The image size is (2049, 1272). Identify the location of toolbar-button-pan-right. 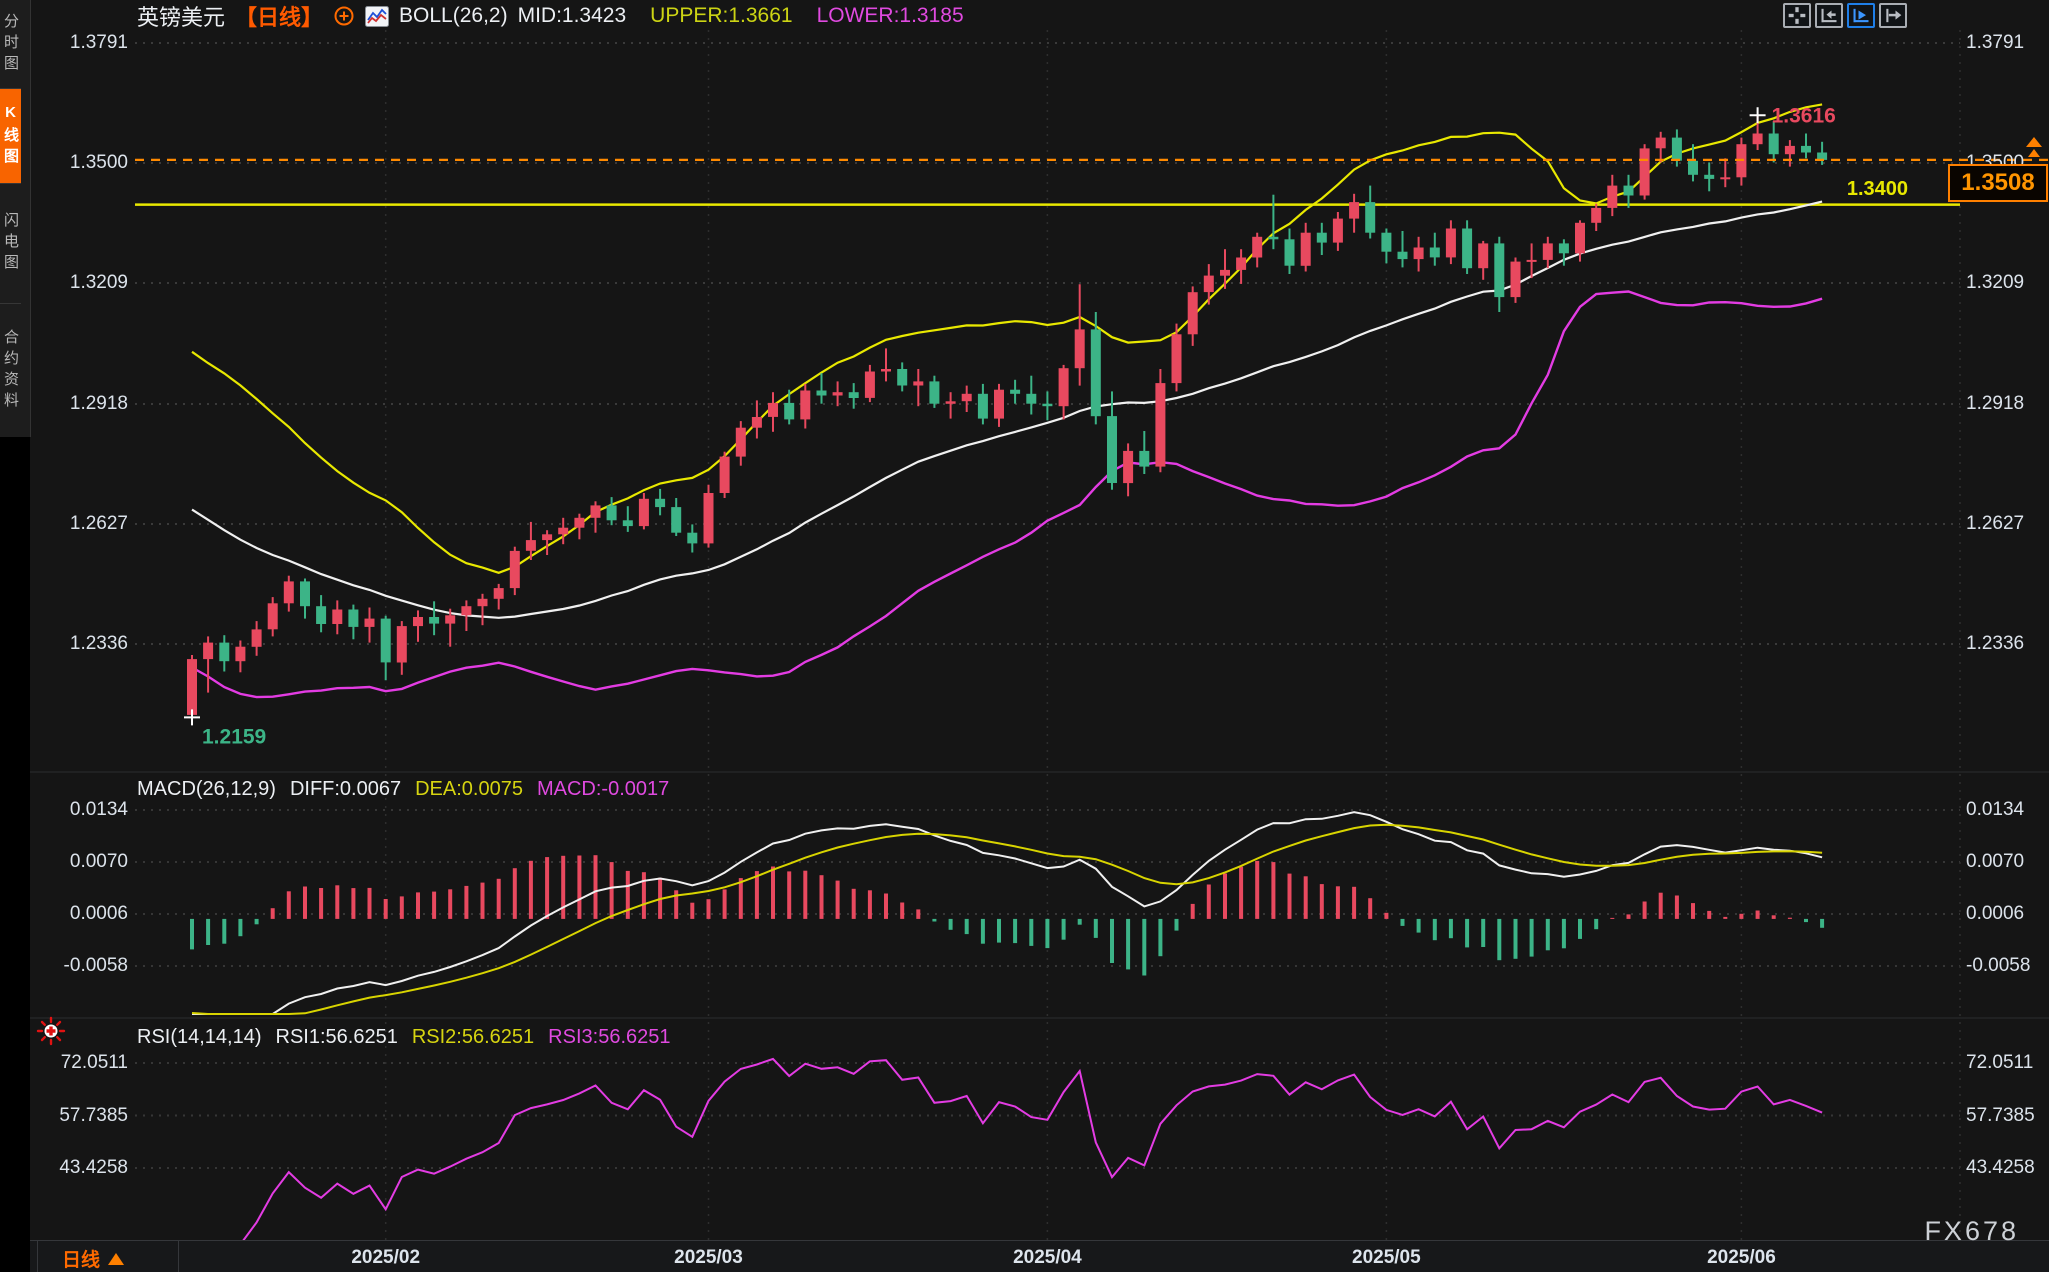
(1893, 15).